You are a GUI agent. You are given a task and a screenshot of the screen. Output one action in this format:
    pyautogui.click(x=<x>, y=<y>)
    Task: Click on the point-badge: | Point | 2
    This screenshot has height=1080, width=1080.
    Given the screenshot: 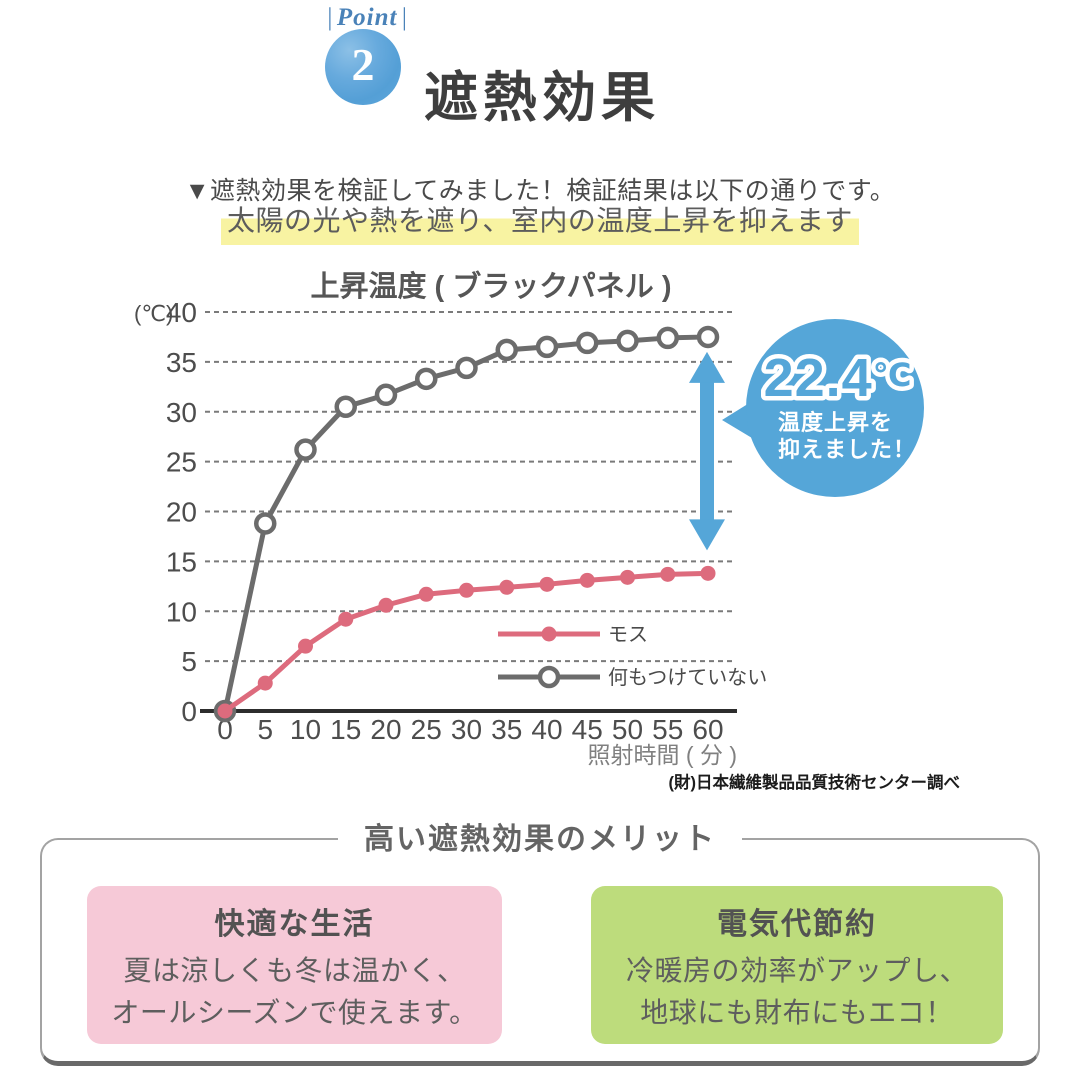 What is the action you would take?
    pyautogui.click(x=365, y=54)
    